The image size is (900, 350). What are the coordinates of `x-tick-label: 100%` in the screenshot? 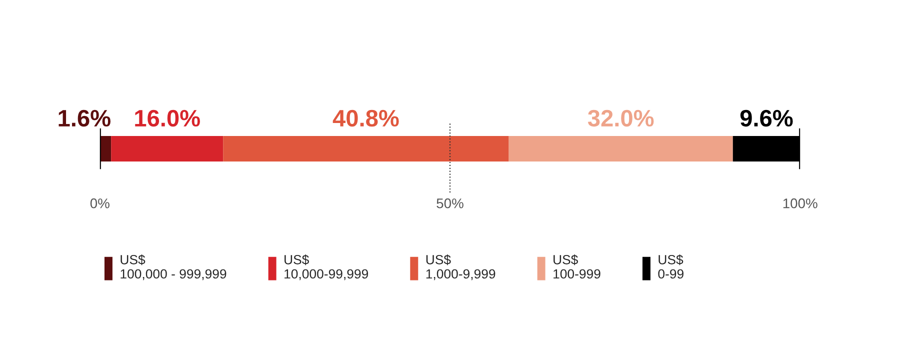 It's located at (800, 203).